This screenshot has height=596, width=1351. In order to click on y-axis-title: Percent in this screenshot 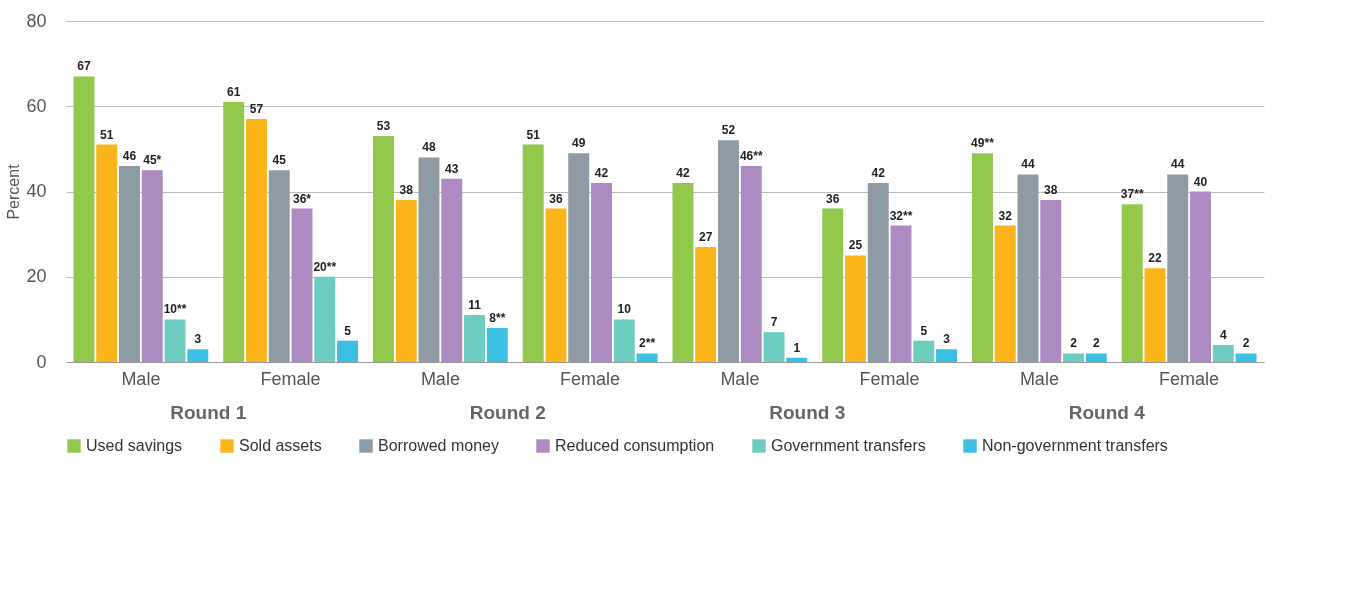, I will do `click(14, 191)`.